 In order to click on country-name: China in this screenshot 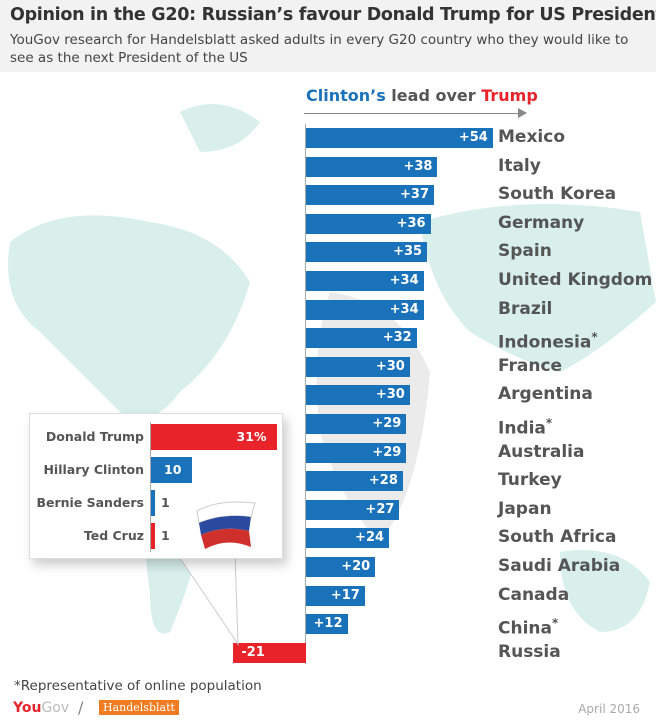, I will do `click(525, 628)`.